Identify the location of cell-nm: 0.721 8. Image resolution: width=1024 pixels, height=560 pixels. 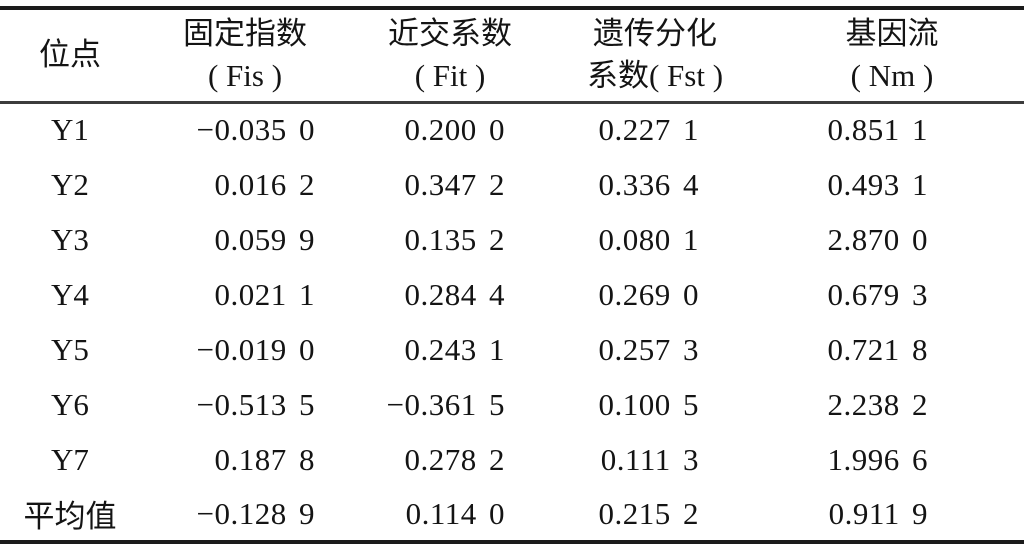
(877, 349).